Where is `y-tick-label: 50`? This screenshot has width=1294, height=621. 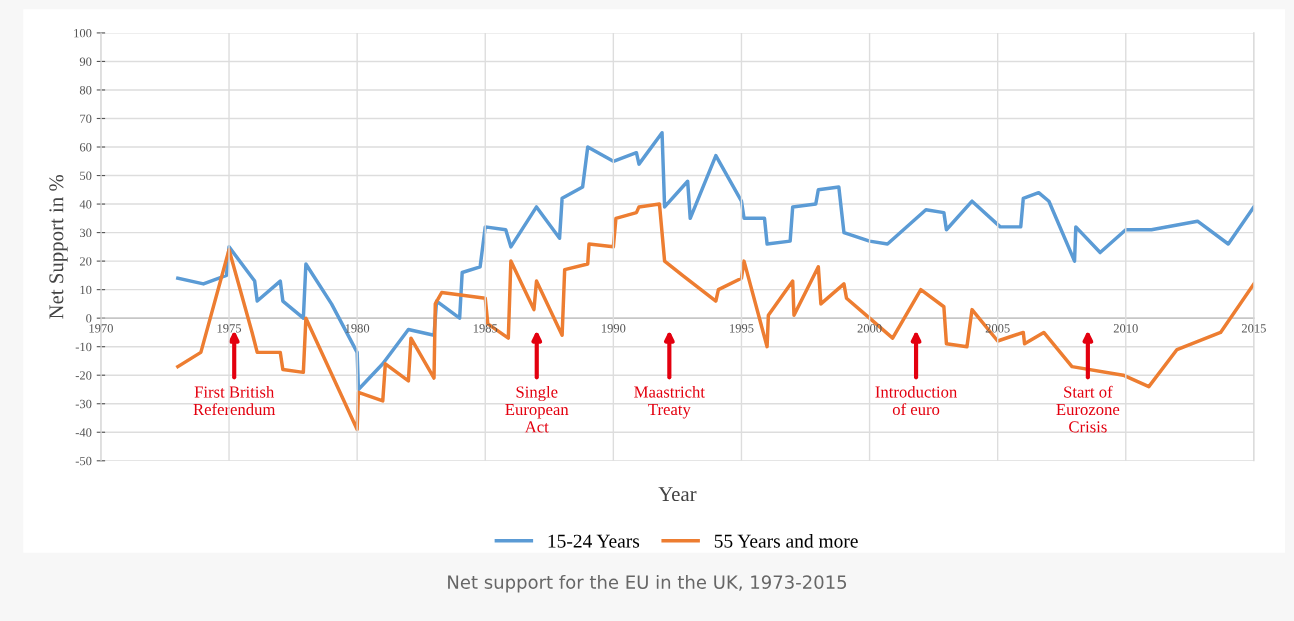 y-tick-label: 50 is located at coordinates (86, 175).